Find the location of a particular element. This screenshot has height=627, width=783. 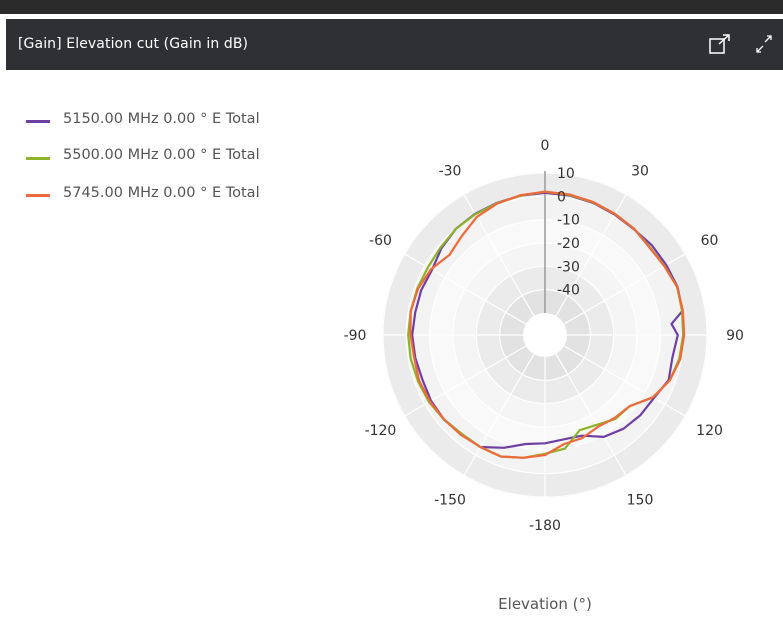

axis-title: Elevation (°) is located at coordinates (545, 604).